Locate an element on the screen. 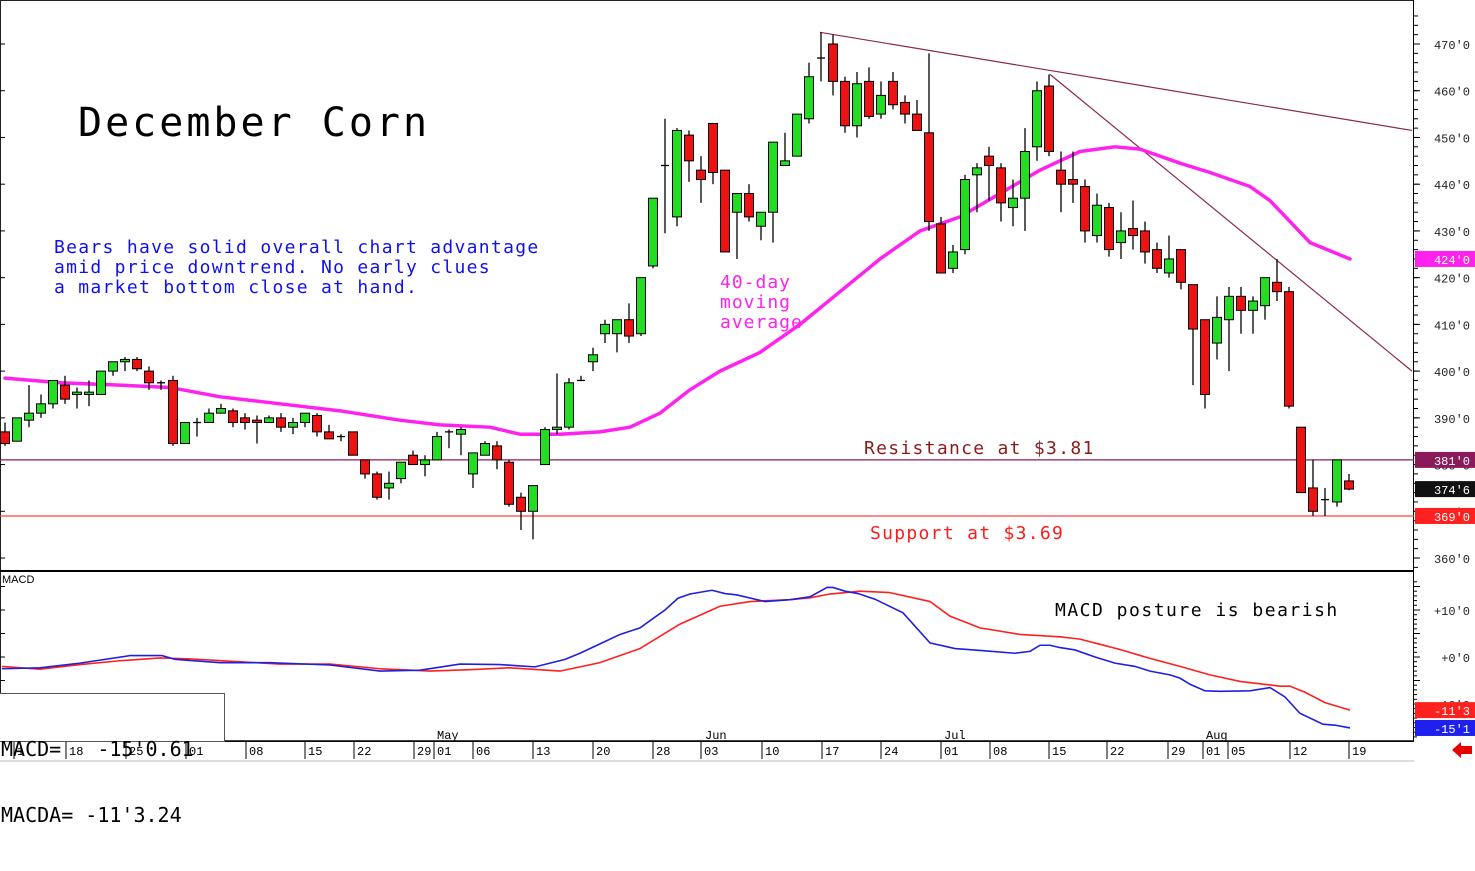 Image resolution: width=1475 pixels, height=871 pixels. macd-comment: MACD posture is bearish is located at coordinates (1197, 610).